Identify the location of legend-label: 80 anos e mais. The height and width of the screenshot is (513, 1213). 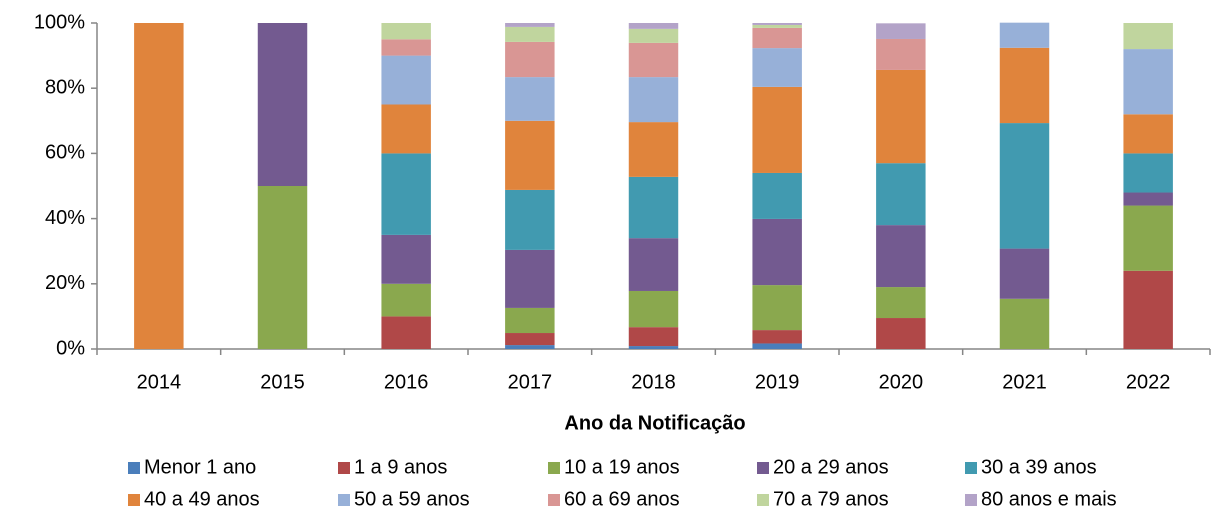
(1049, 499).